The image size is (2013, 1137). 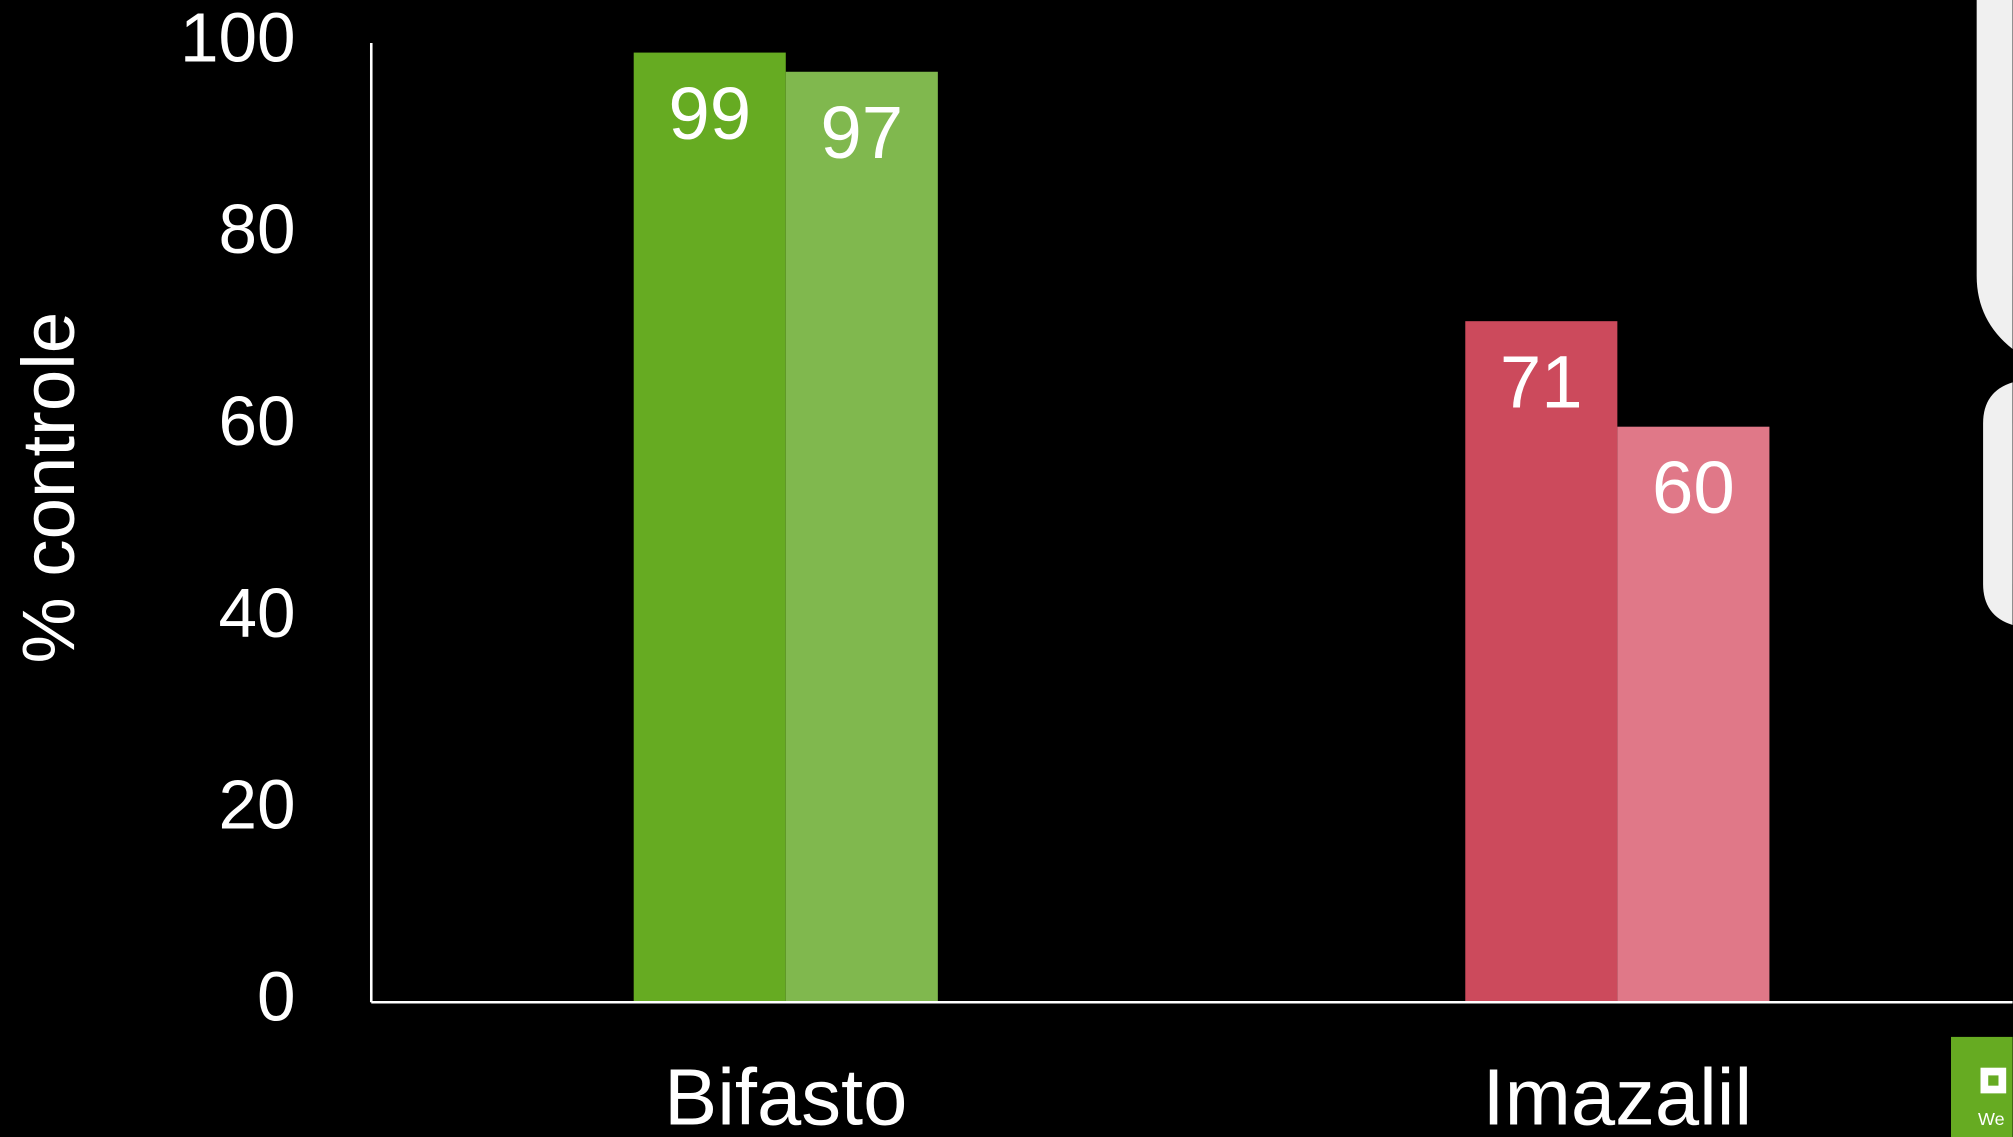 What do you see at coordinates (1998, 503) in the screenshot?
I see `side-panel-middle` at bounding box center [1998, 503].